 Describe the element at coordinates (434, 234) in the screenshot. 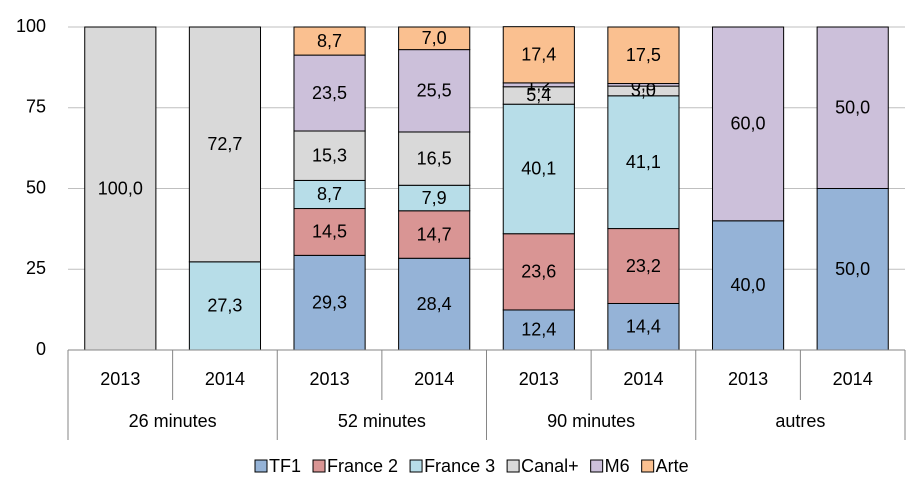

I see `data-label: 14,7` at that location.